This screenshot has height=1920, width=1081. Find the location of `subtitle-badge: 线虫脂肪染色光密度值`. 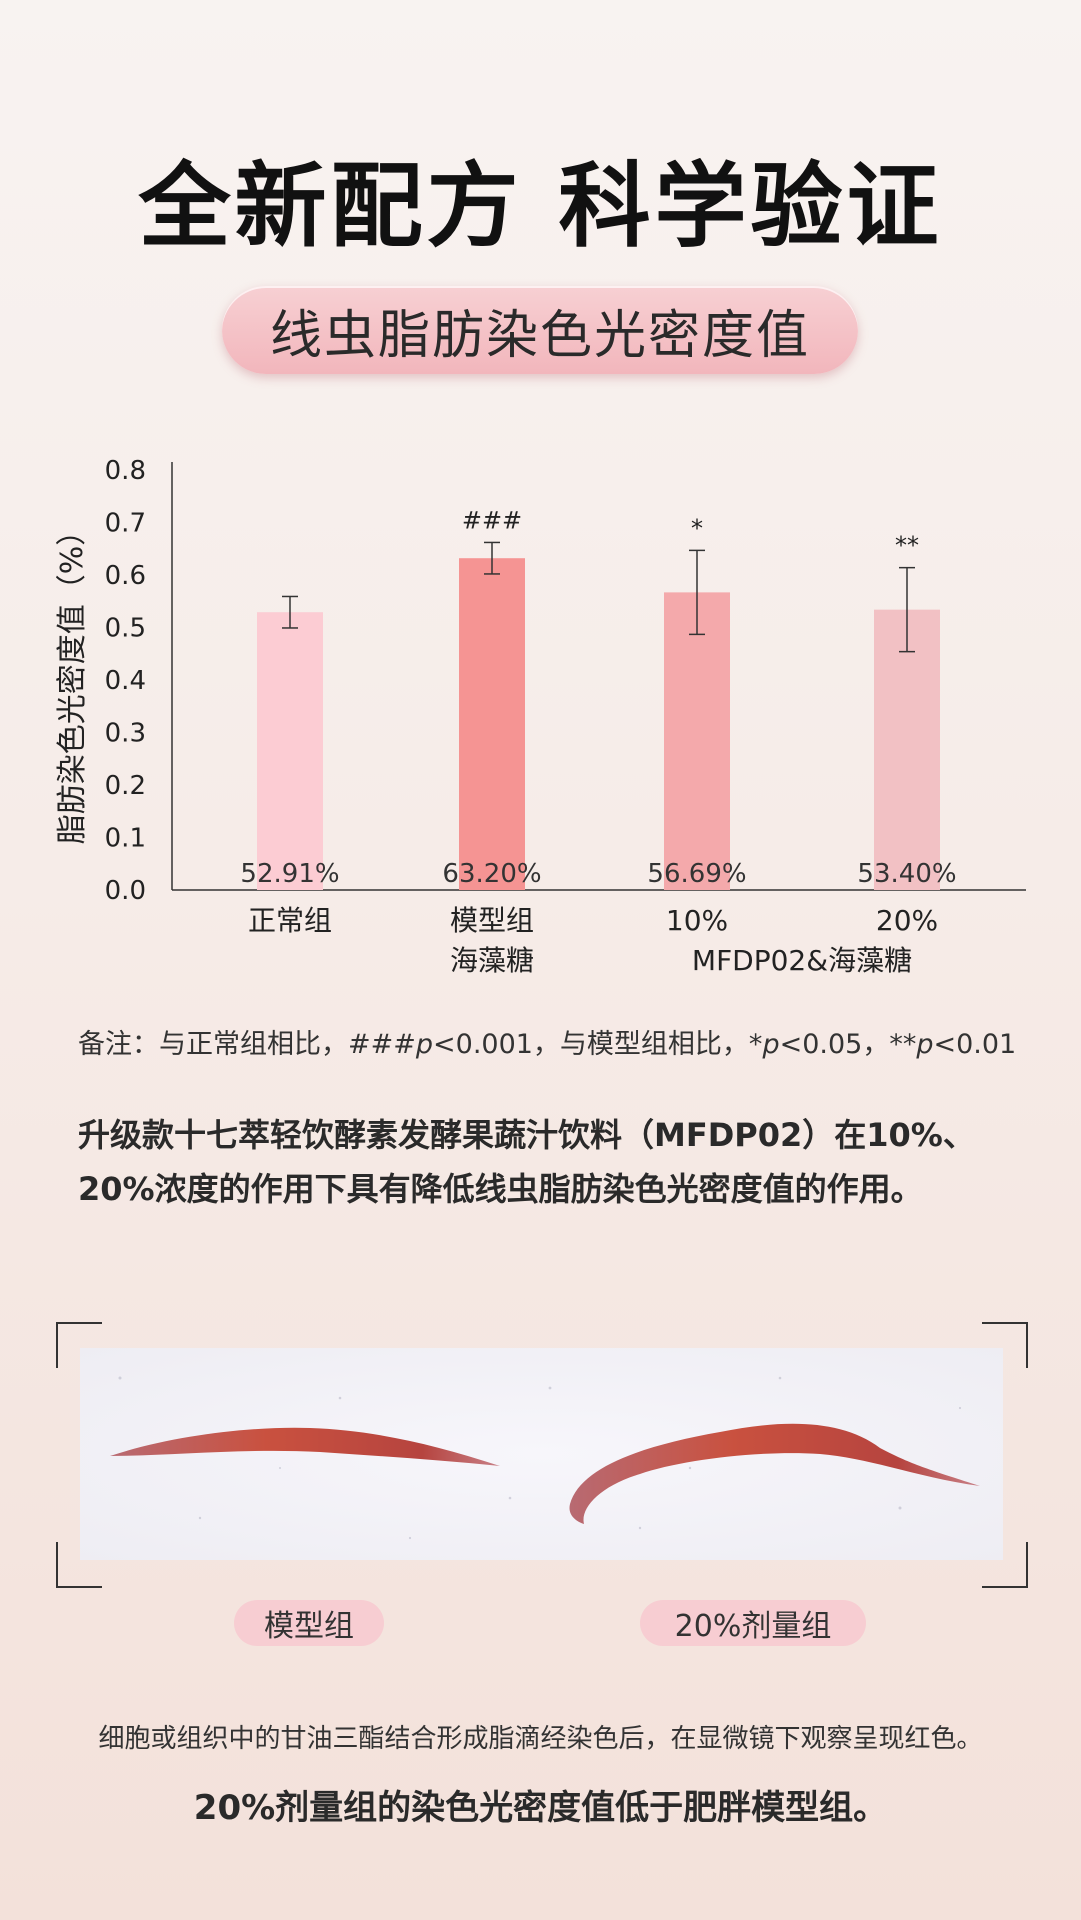

subtitle-badge: 线虫脂肪染色光密度值 is located at coordinates (540, 330).